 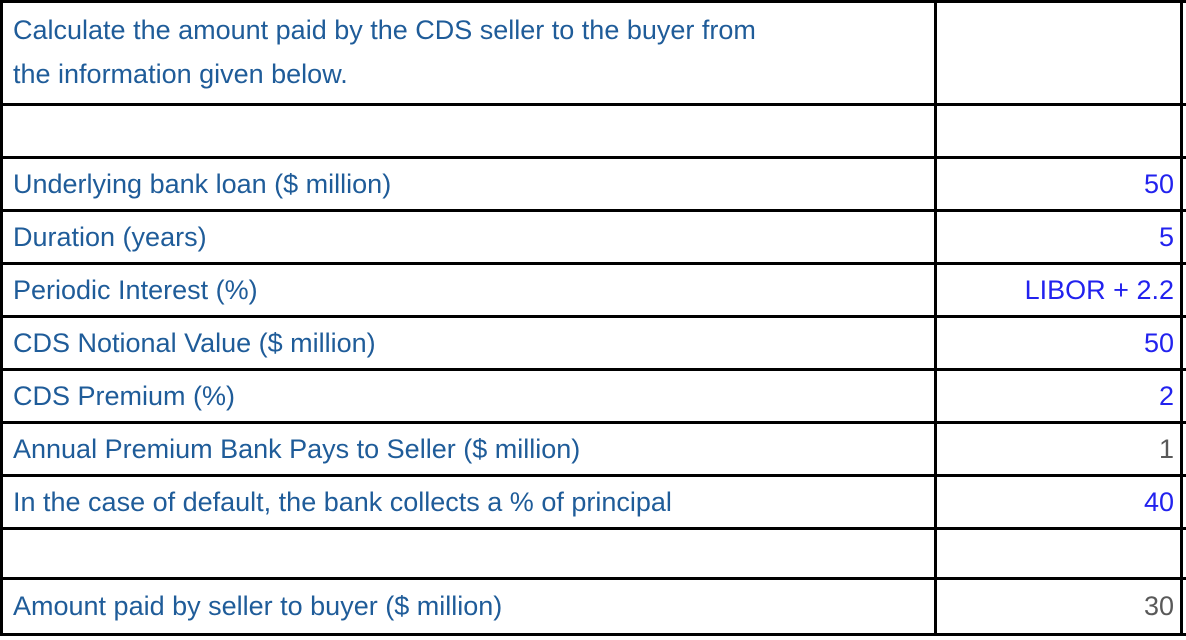 I want to click on cds-premium-value: 2, so click(x=1166, y=395).